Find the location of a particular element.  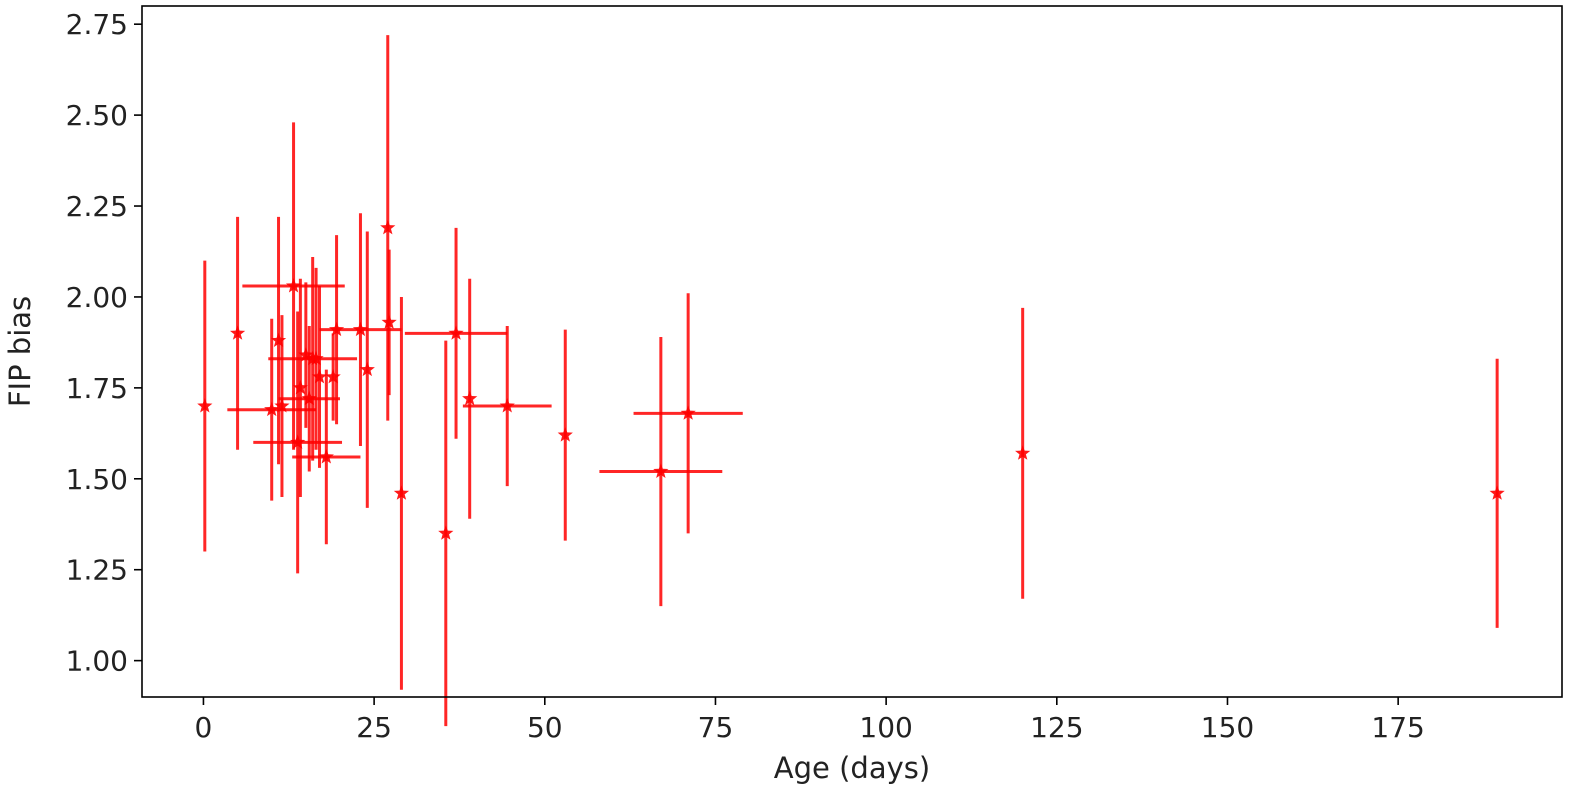

x-axis-label: Age (days) is located at coordinates (852, 768).